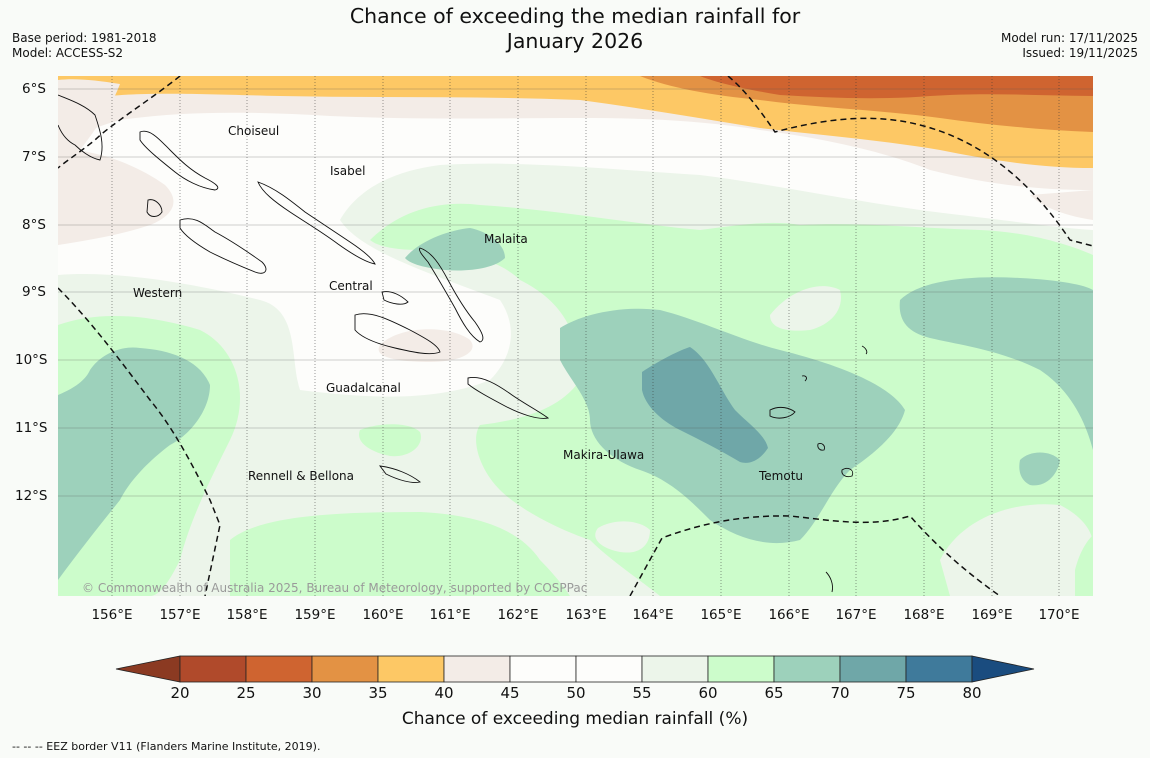 The width and height of the screenshot is (1150, 758). I want to click on lon-label: 156°E, so click(112, 615).